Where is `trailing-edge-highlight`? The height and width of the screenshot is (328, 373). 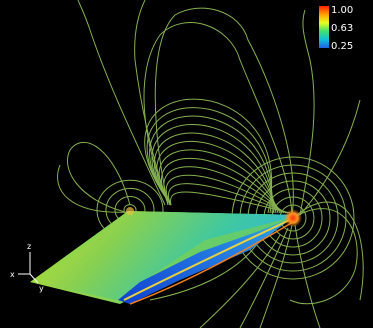 trailing-edge-highlight is located at coordinates (214, 261).